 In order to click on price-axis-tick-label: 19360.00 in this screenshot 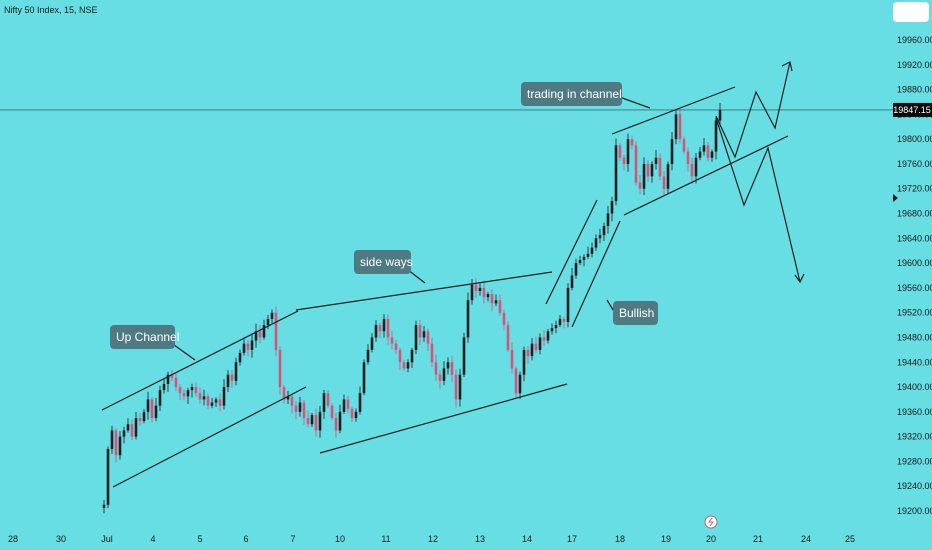, I will do `click(914, 412)`.